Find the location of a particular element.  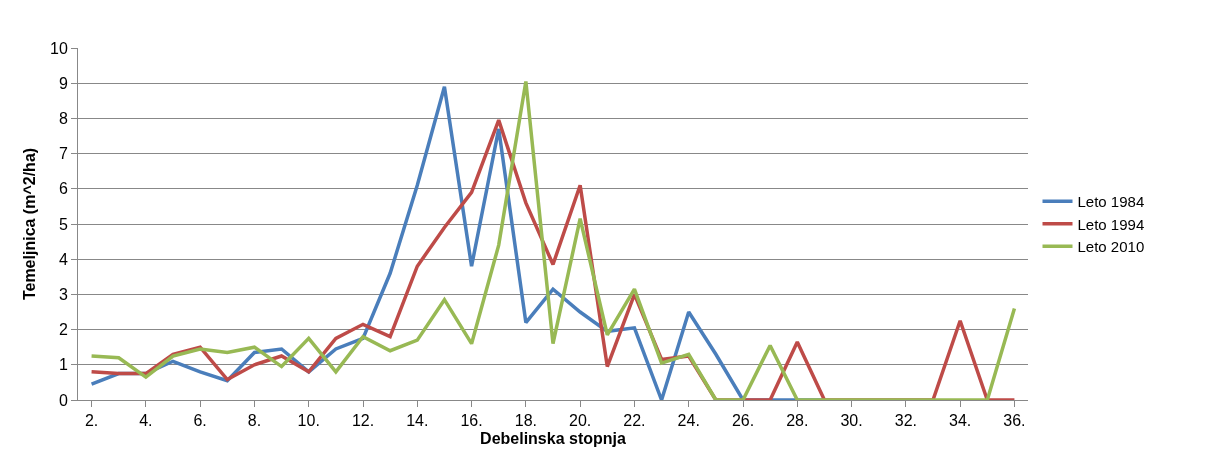

x-tick-label: 18. is located at coordinates (525, 421).